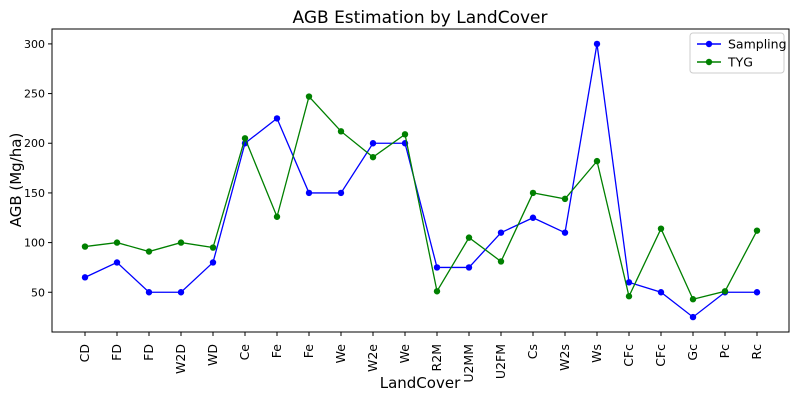  I want to click on x-tick-label: Ws, so click(596, 353).